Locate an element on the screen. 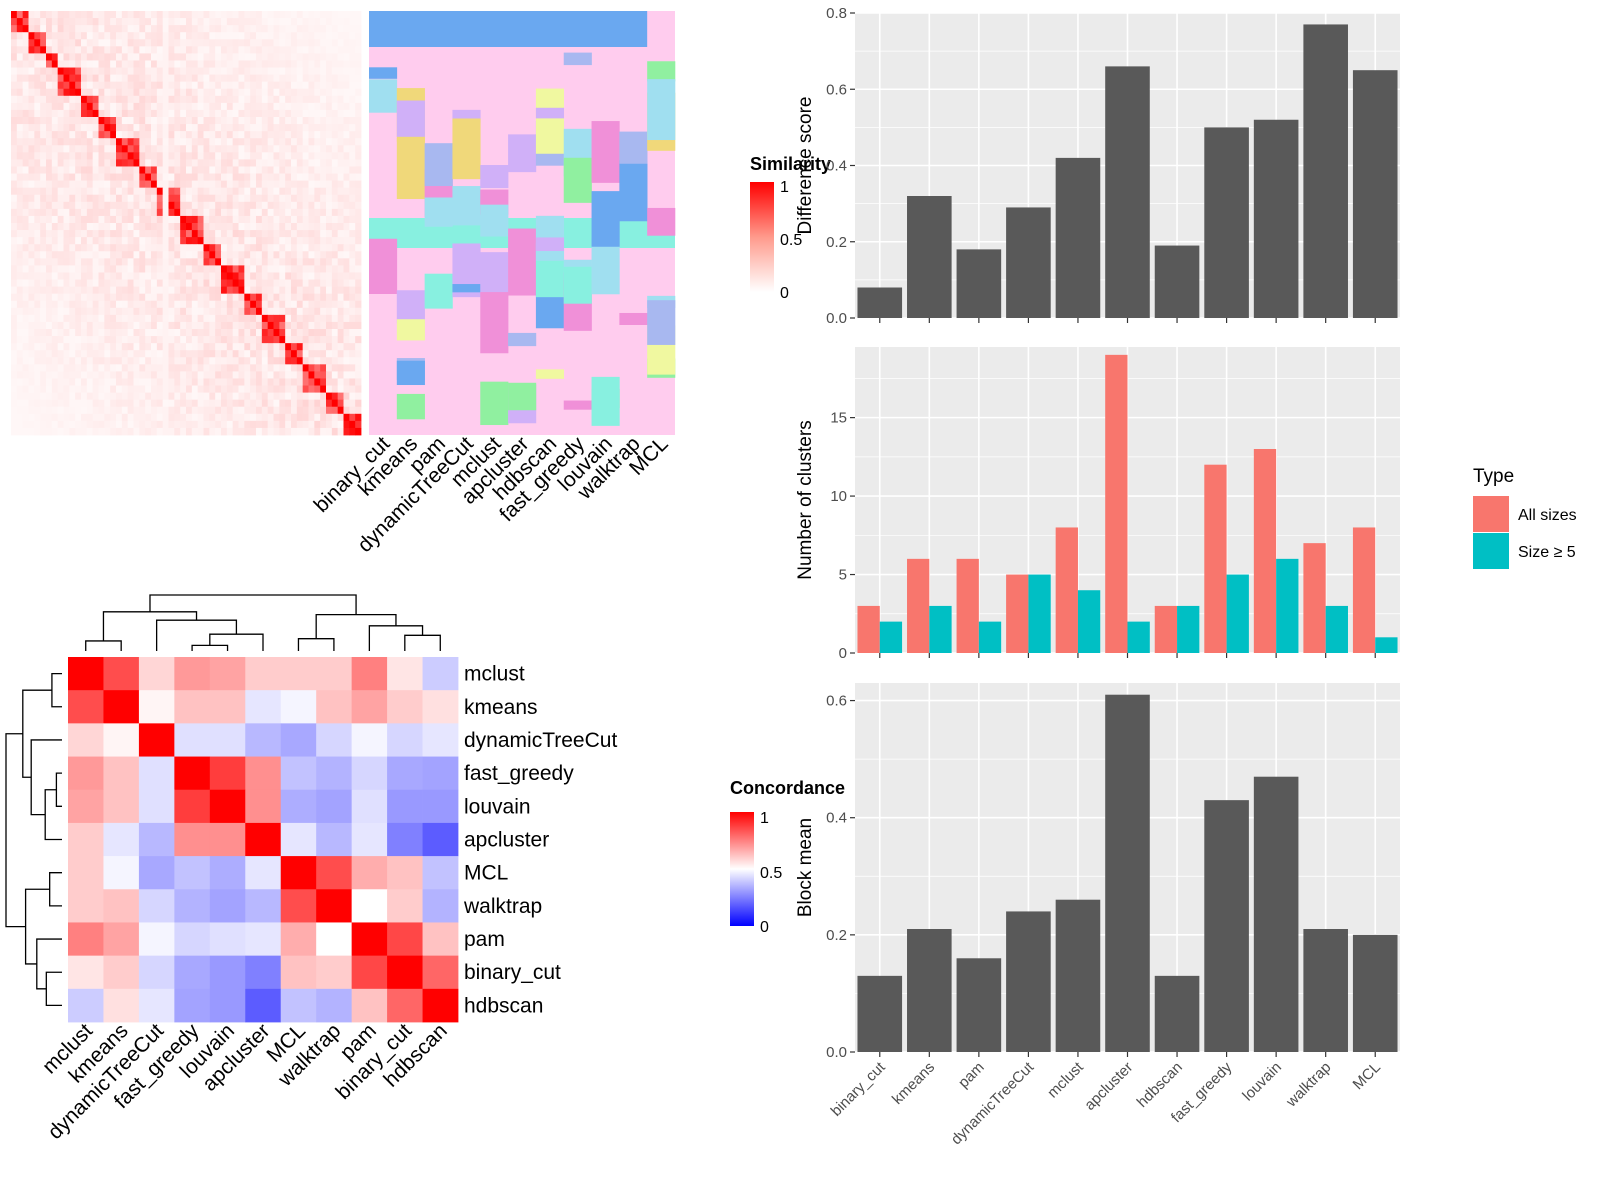 The width and height of the screenshot is (1600, 1200). concordance-cell is located at coordinates (121, 906).